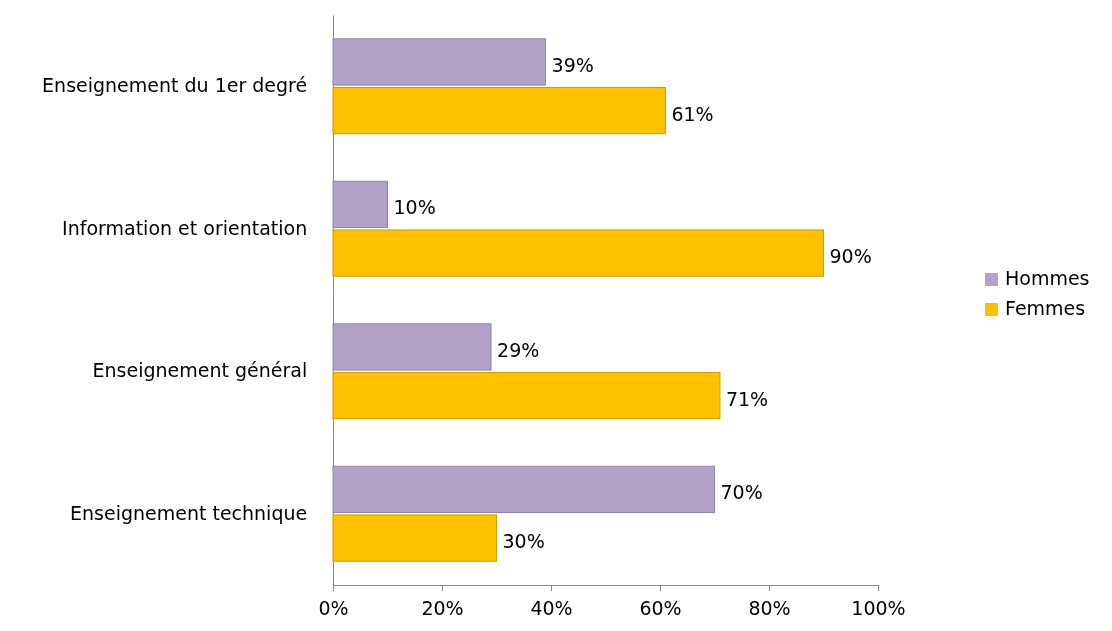  Describe the element at coordinates (518, 349) in the screenshot. I see `data-label: 29%` at that location.